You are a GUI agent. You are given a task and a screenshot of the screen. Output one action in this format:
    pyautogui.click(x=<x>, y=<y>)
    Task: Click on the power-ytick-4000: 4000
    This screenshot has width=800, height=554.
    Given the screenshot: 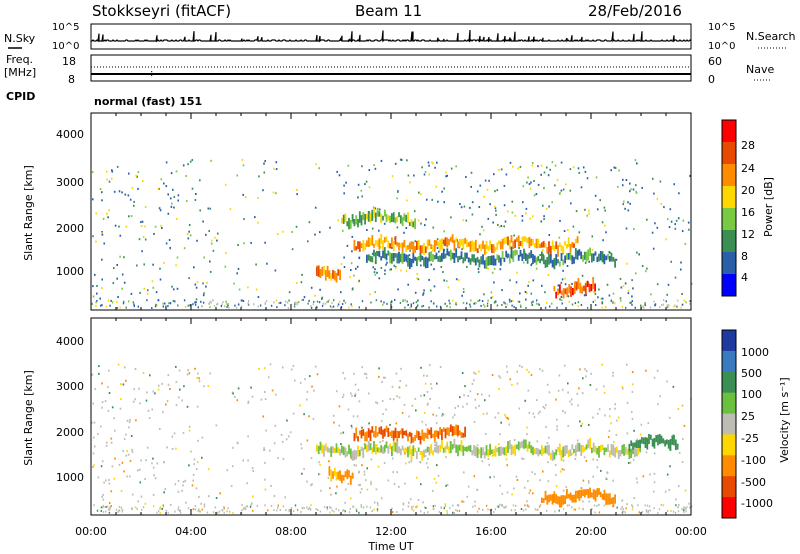 What is the action you would take?
    pyautogui.click(x=70, y=134)
    